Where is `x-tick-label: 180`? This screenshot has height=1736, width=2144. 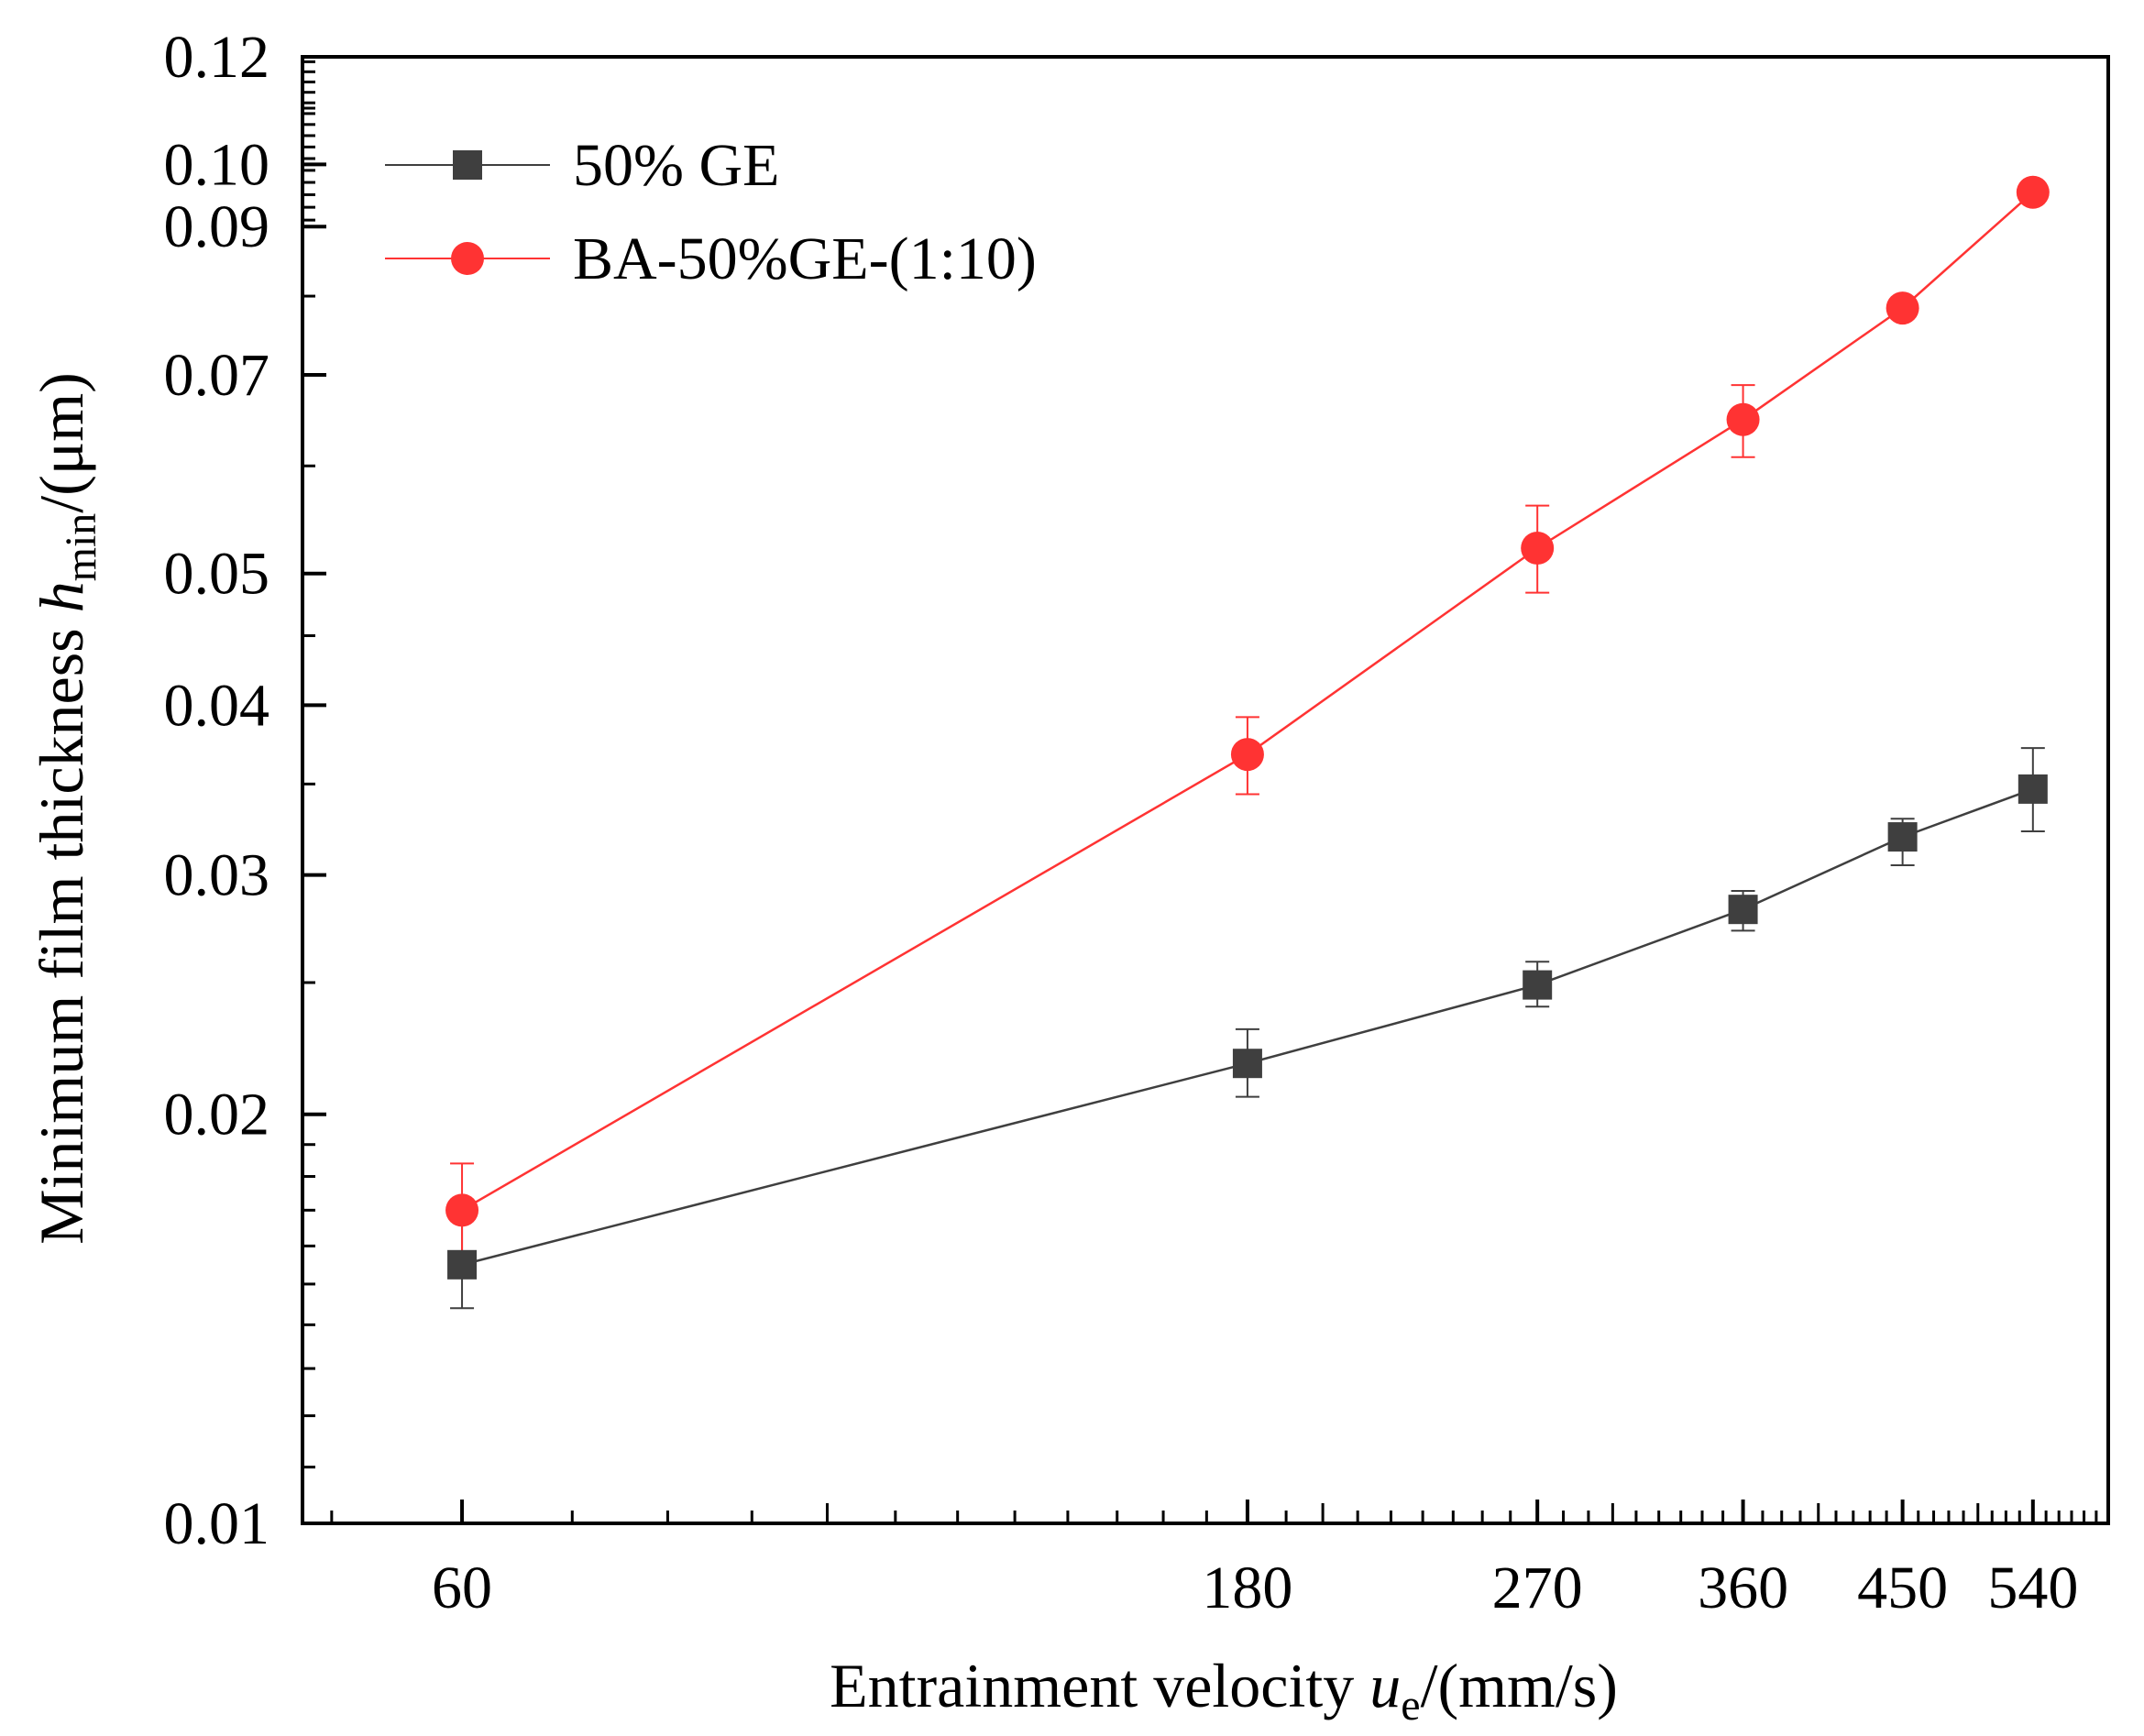 x-tick-label: 180 is located at coordinates (1247, 1588).